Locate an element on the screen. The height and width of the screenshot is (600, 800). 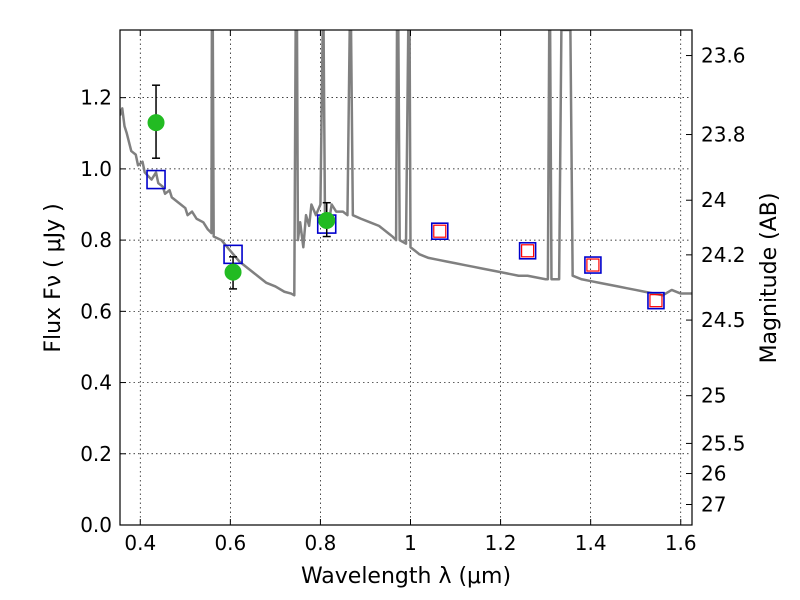
right-tick-label: 23.6 is located at coordinates (723, 56).